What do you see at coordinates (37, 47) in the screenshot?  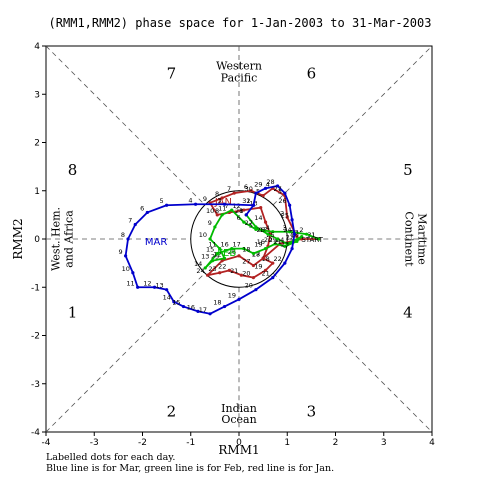 I see `y-tick-label: 4` at bounding box center [37, 47].